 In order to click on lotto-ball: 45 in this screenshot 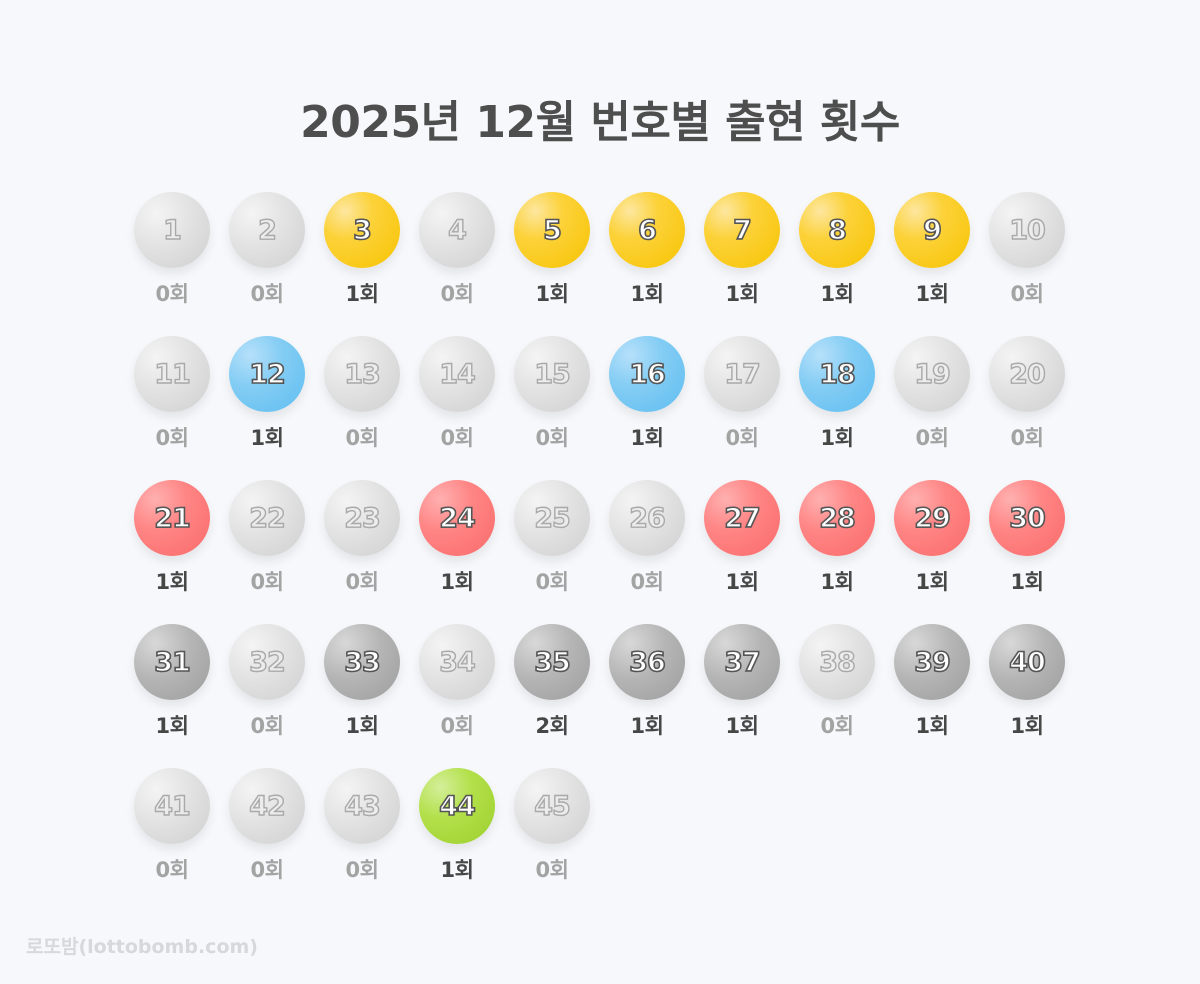, I will do `click(552, 806)`.